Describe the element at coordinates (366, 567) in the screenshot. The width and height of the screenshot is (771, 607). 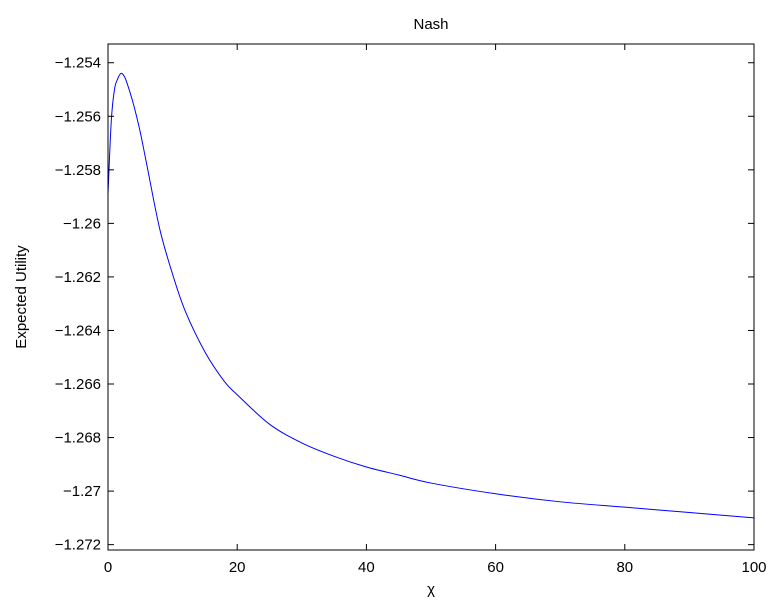
I see `x-tick-label: 40` at that location.